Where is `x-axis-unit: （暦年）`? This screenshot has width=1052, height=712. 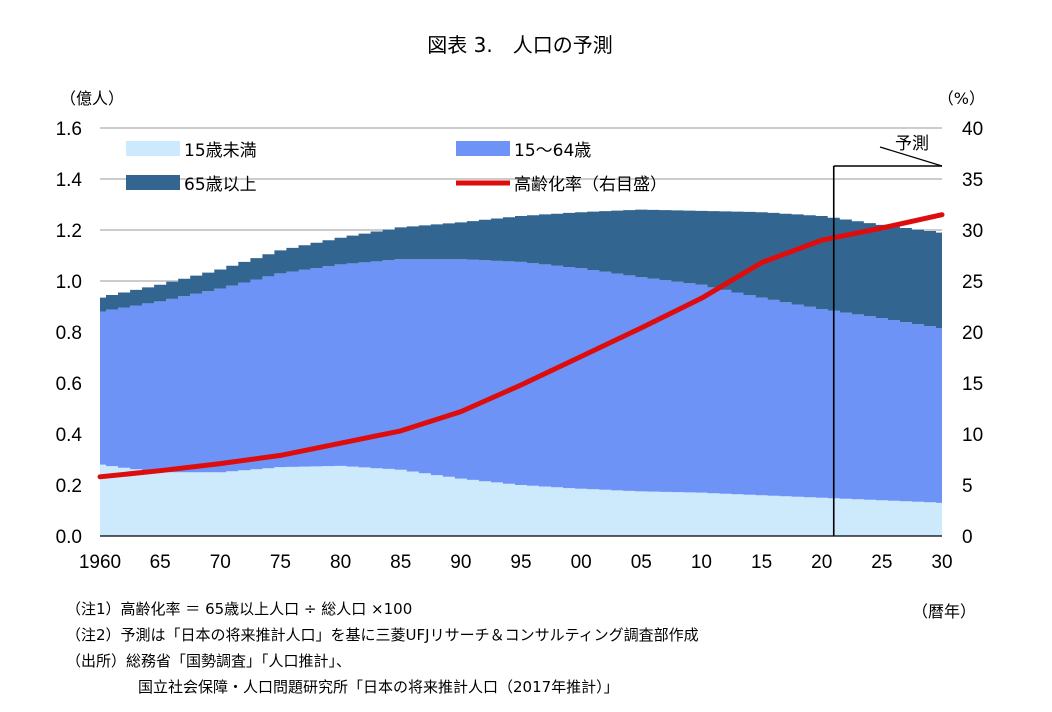
x-axis-unit: （暦年） is located at coordinates (944, 611).